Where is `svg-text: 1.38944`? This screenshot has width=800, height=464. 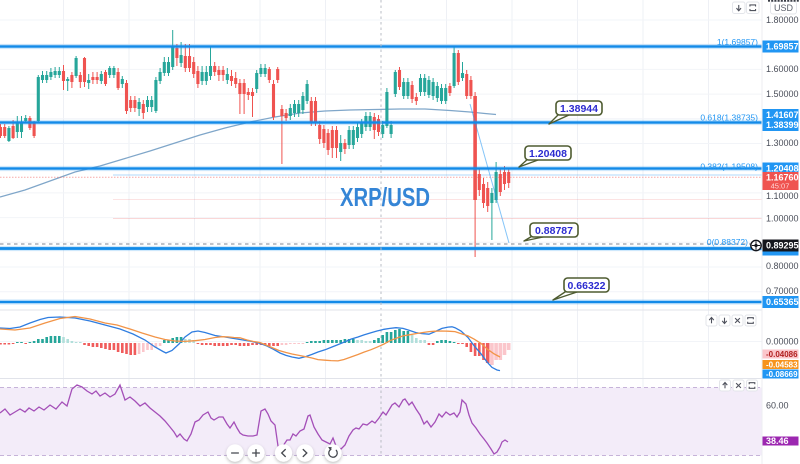
svg-text: 1.38944 is located at coordinates (579, 109).